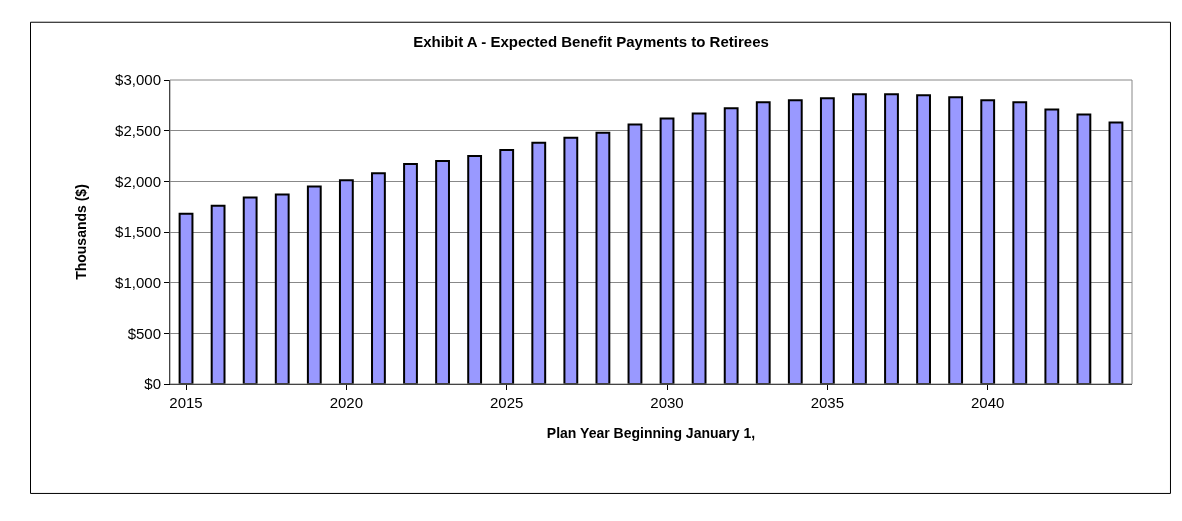  What do you see at coordinates (138, 130) in the screenshot?
I see `y-tick-label: $2,500` at bounding box center [138, 130].